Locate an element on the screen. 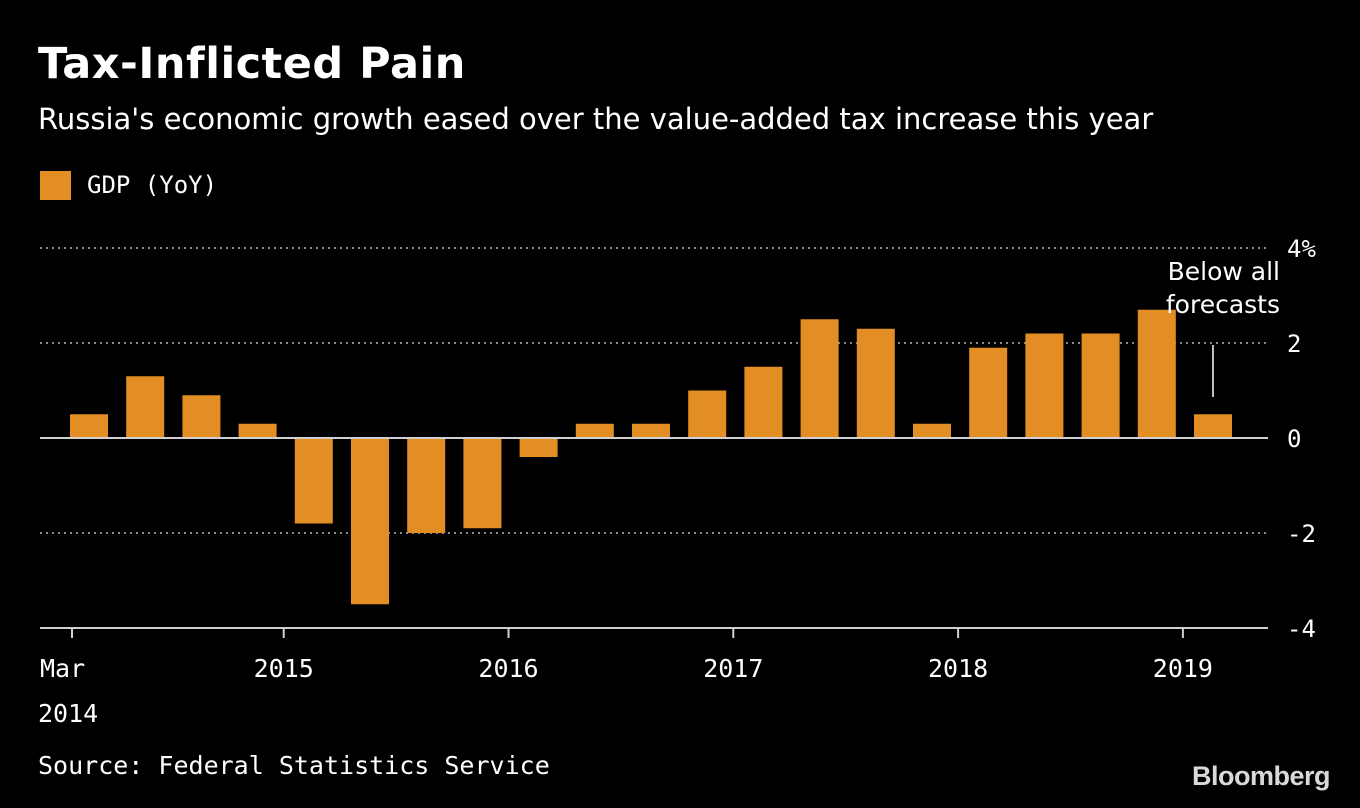 The width and height of the screenshot is (1360, 808). bar-q3-2014 is located at coordinates (201, 416).